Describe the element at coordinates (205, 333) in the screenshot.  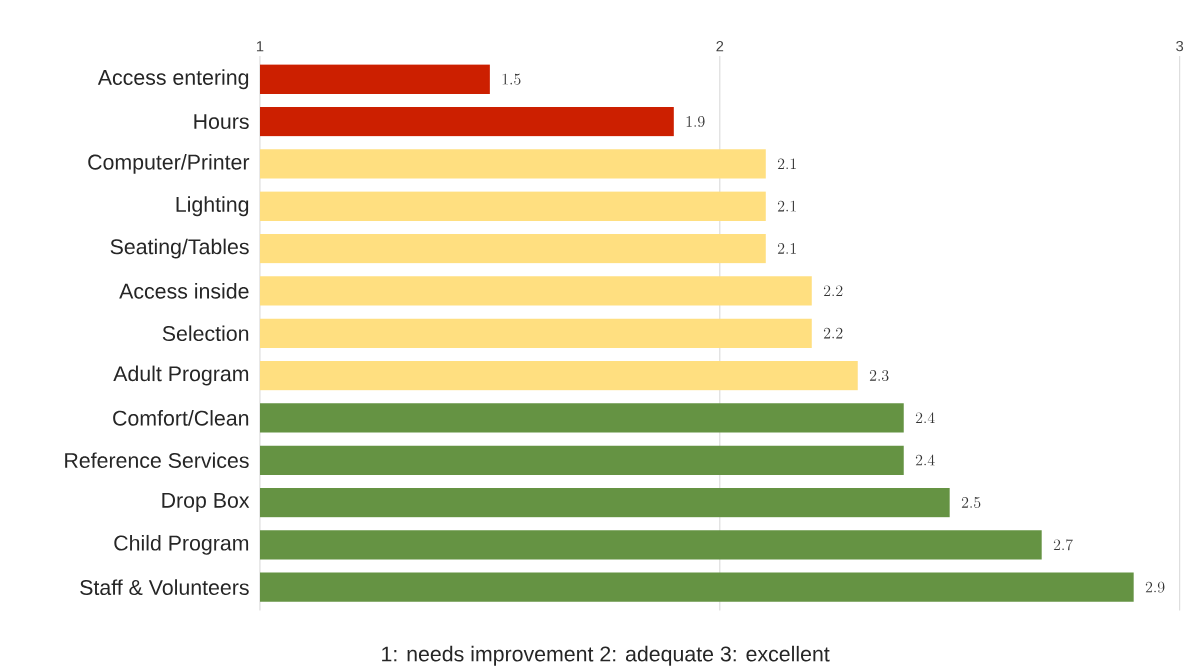
I see `y-tick-label: Selection` at that location.